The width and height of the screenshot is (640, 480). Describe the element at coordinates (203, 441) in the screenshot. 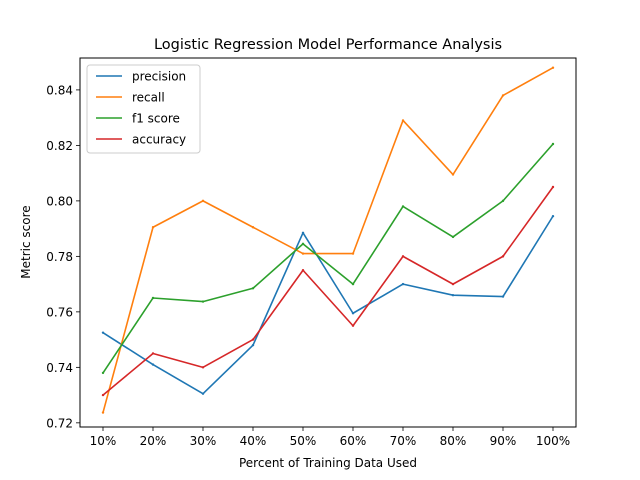

I see `x-tick-label: 30%` at that location.